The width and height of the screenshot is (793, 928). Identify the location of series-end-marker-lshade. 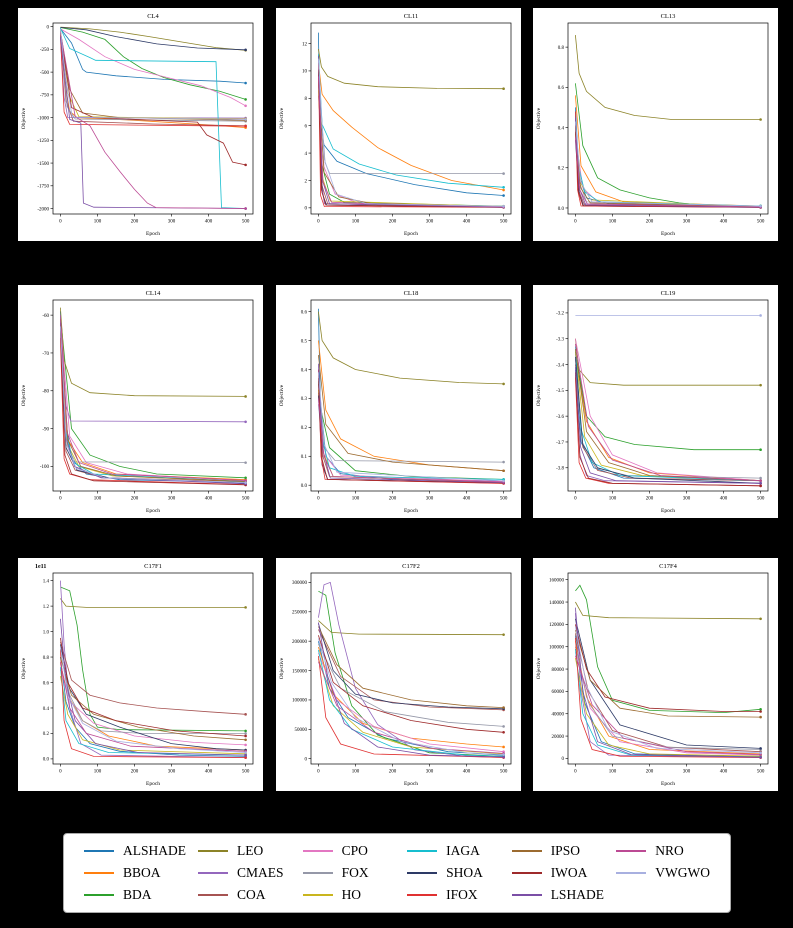
(245, 755).